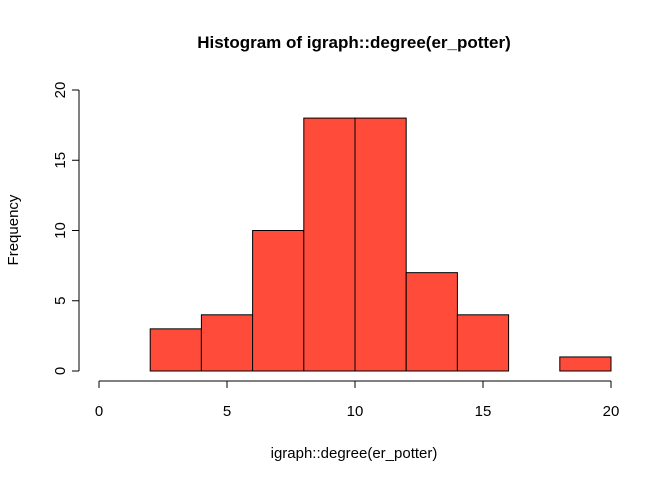 This screenshot has height=480, width=672. I want to click on y-tick-label-1: 5, so click(60, 301).